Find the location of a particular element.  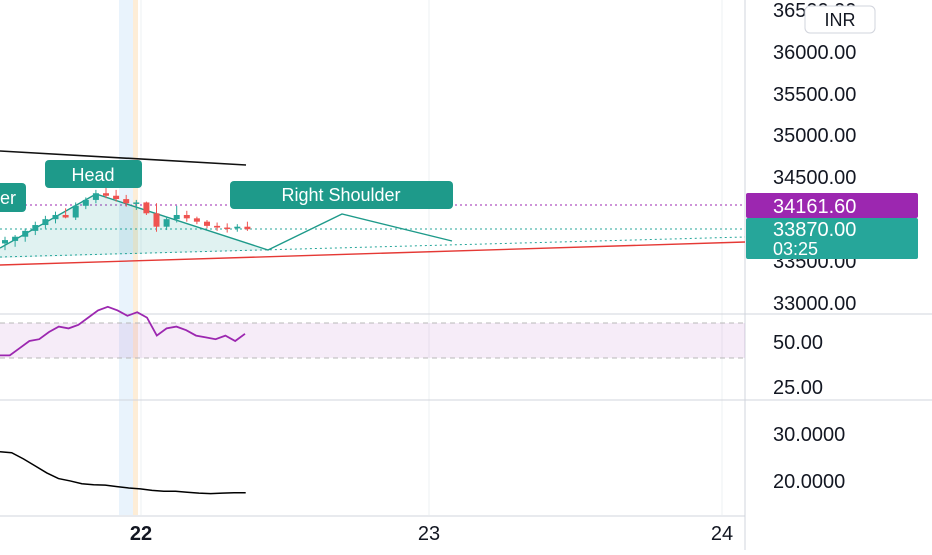

rsi-line is located at coordinates (123, 331).